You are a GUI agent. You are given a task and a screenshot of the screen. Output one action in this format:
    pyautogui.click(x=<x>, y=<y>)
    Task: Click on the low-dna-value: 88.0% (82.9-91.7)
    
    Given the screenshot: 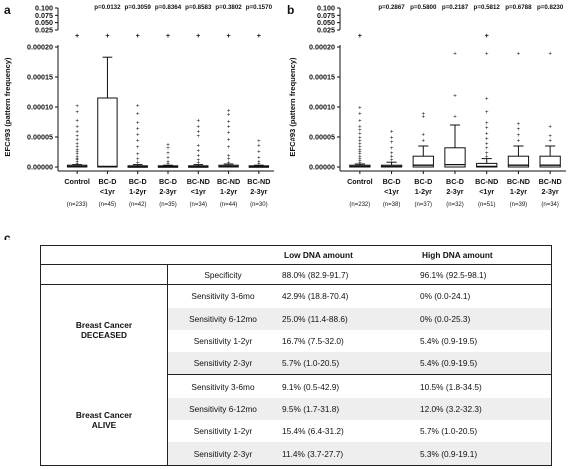 What is the action you would take?
    pyautogui.click(x=347, y=274)
    